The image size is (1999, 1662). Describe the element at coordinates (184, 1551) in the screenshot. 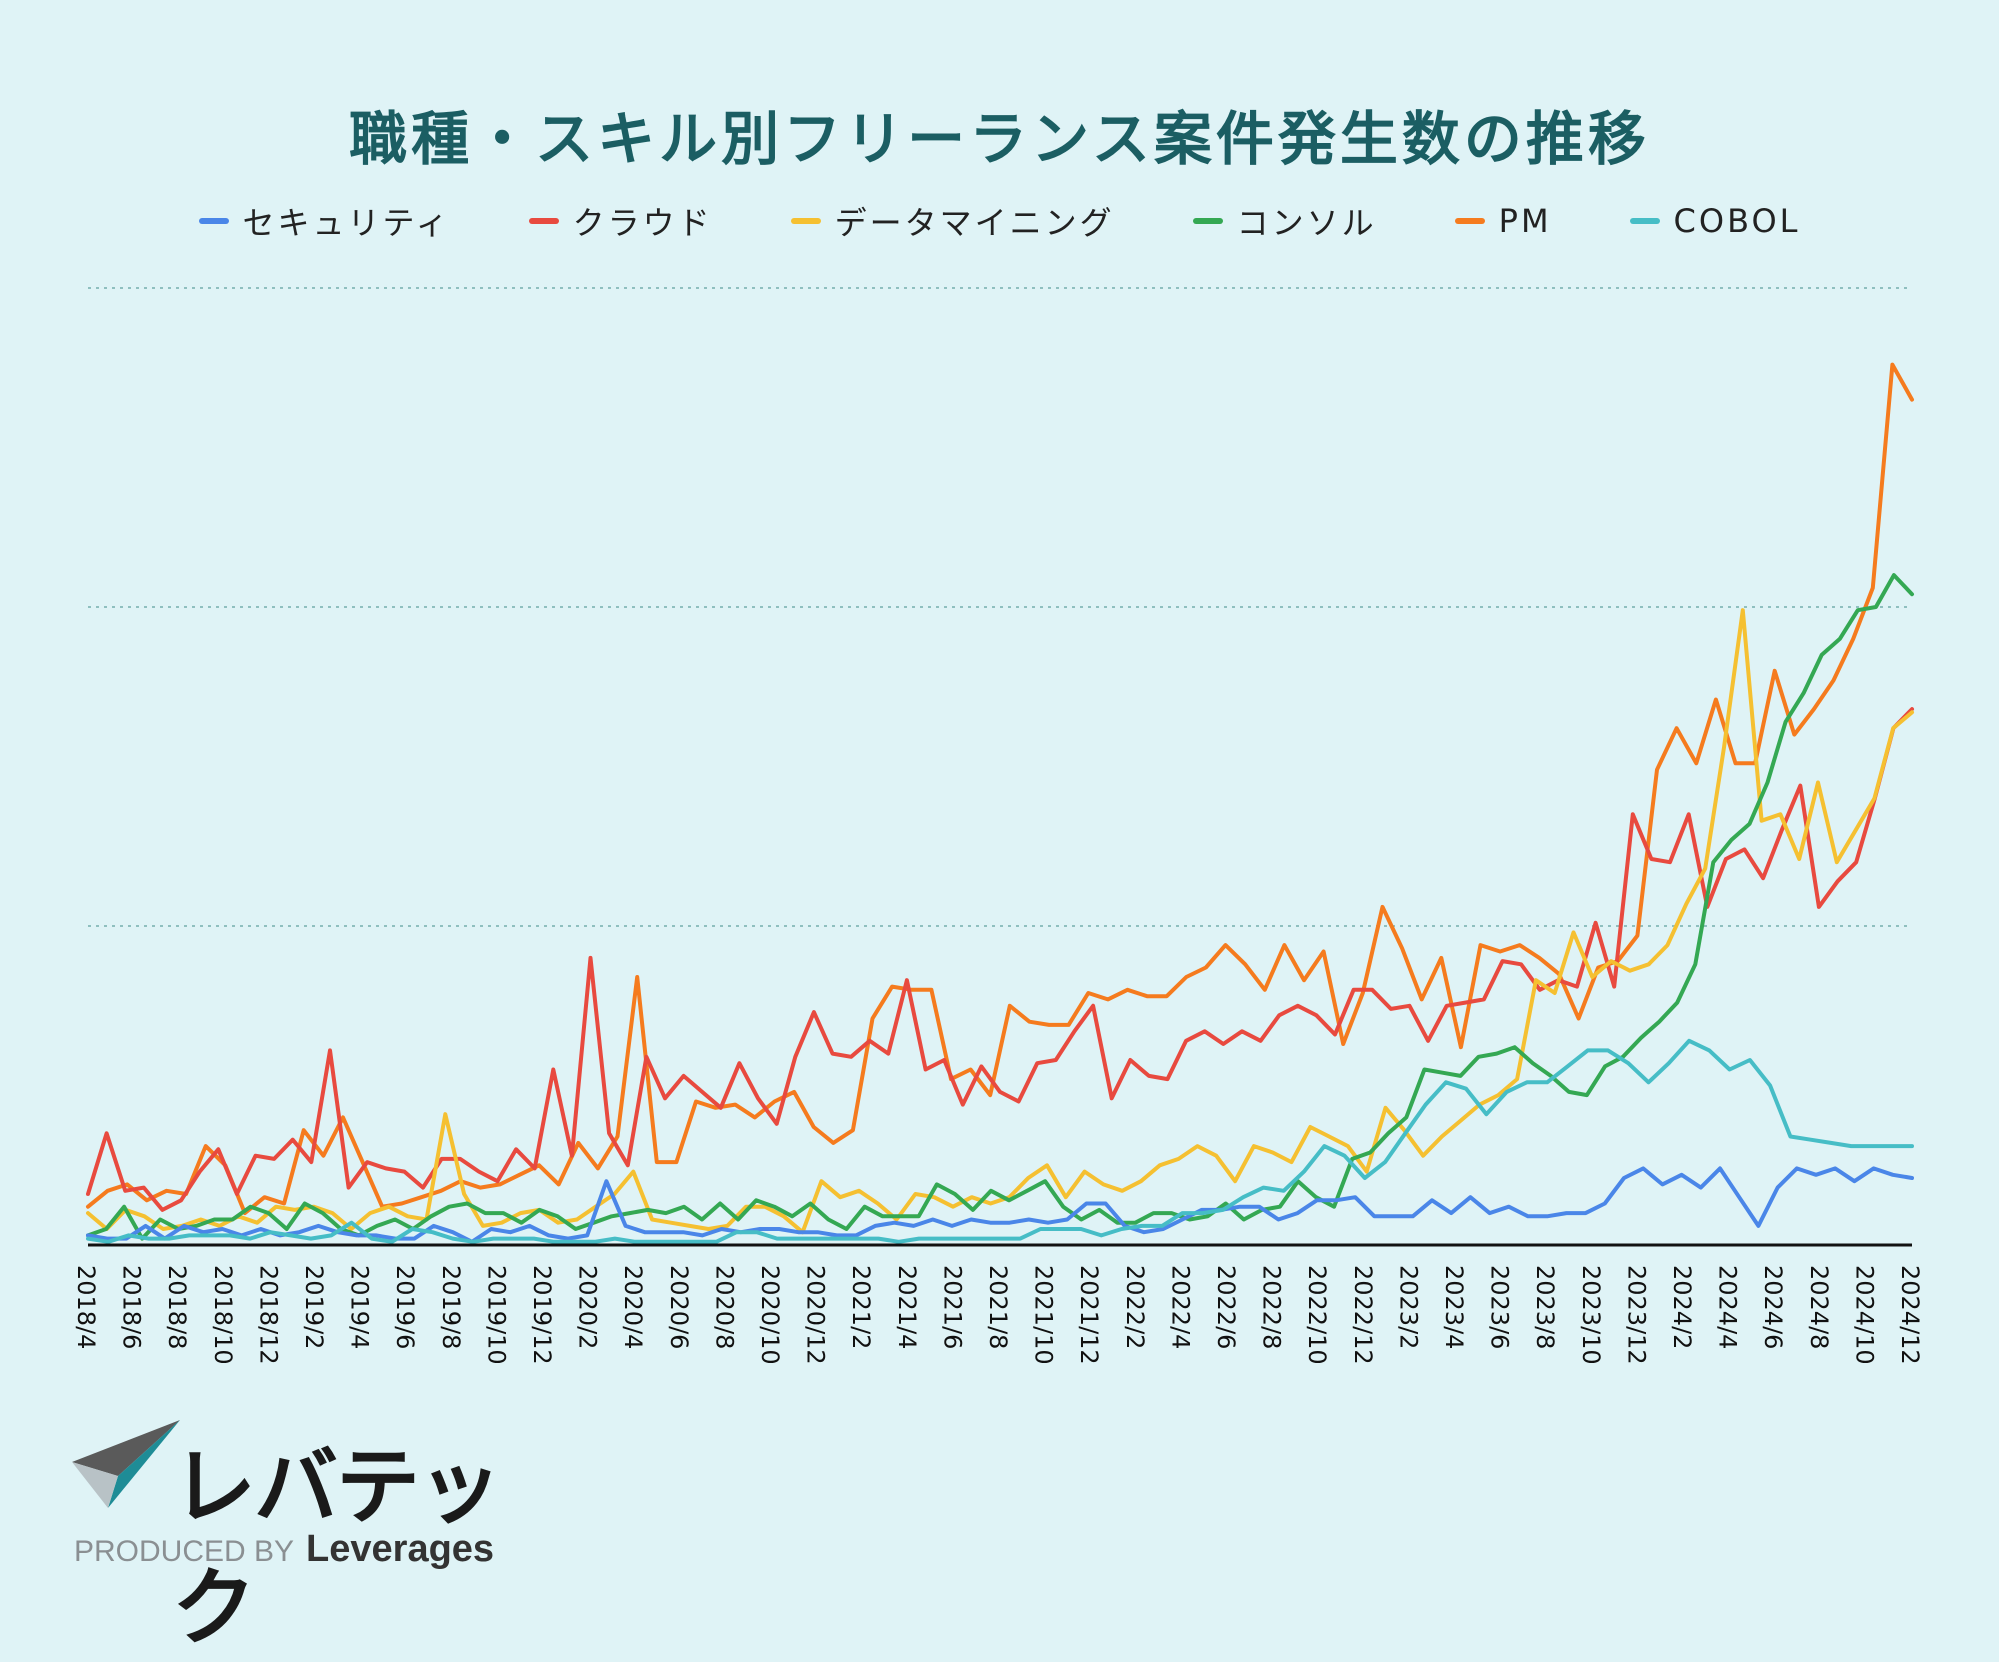

I see `produced-by-label: PRODUCED BY` at that location.